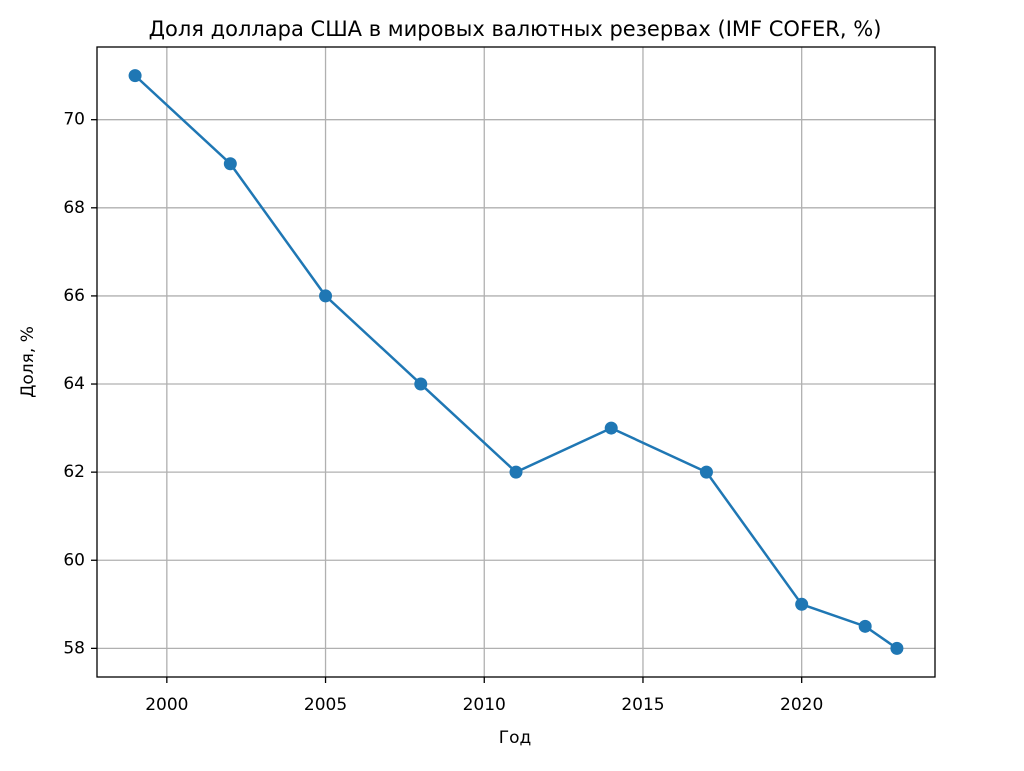  Describe the element at coordinates (74, 120) in the screenshot. I see `y-tick-label: 70` at that location.